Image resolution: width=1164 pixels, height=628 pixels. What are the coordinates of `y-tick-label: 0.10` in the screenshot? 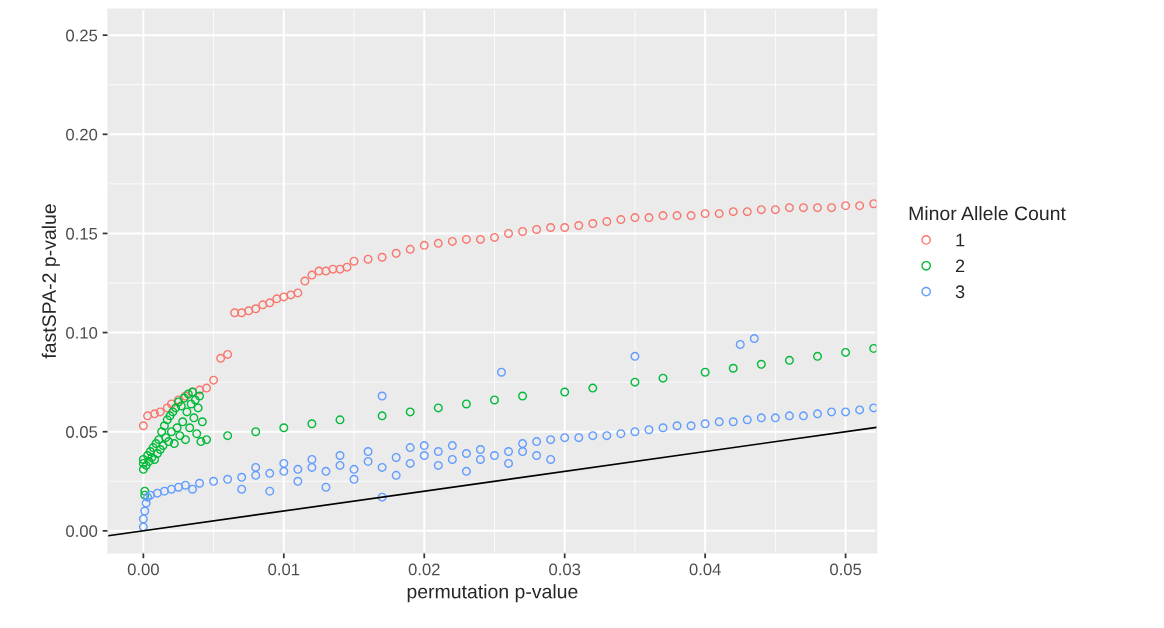 It's located at (82, 332).